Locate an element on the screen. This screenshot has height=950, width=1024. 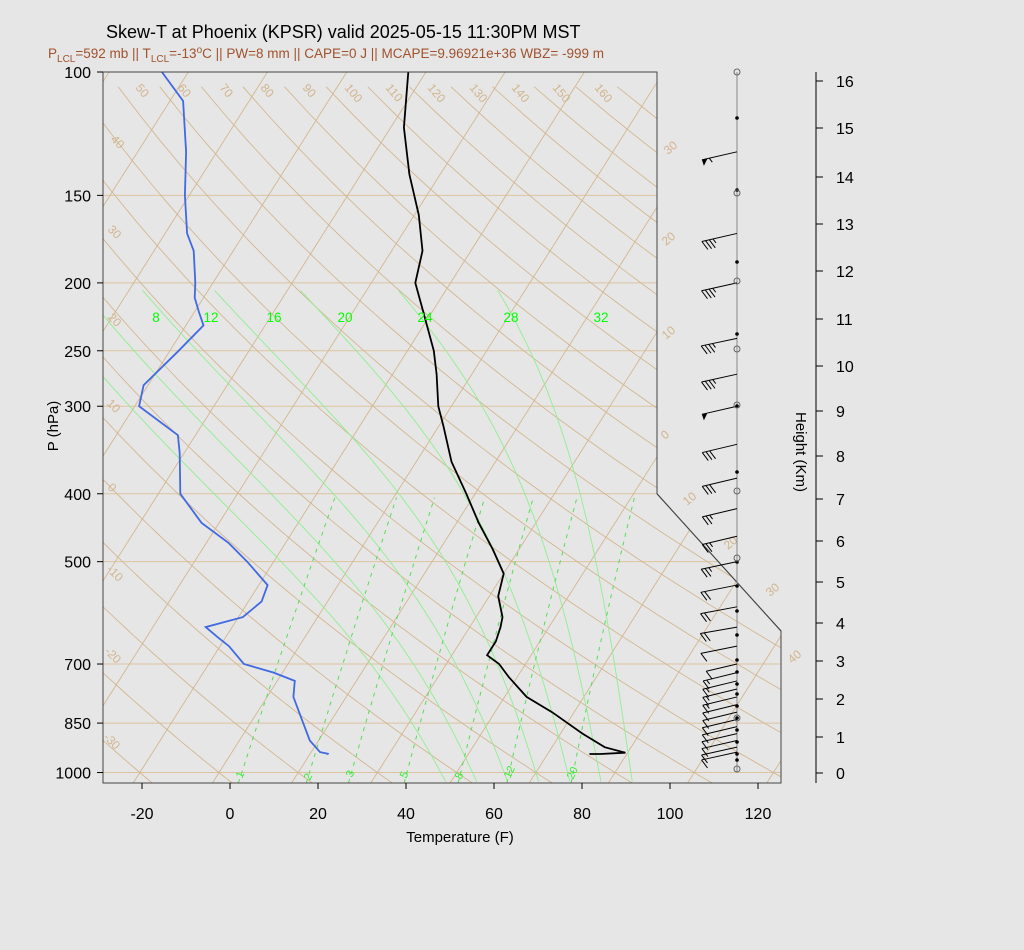
x-tick-label: 80 is located at coordinates (582, 814).